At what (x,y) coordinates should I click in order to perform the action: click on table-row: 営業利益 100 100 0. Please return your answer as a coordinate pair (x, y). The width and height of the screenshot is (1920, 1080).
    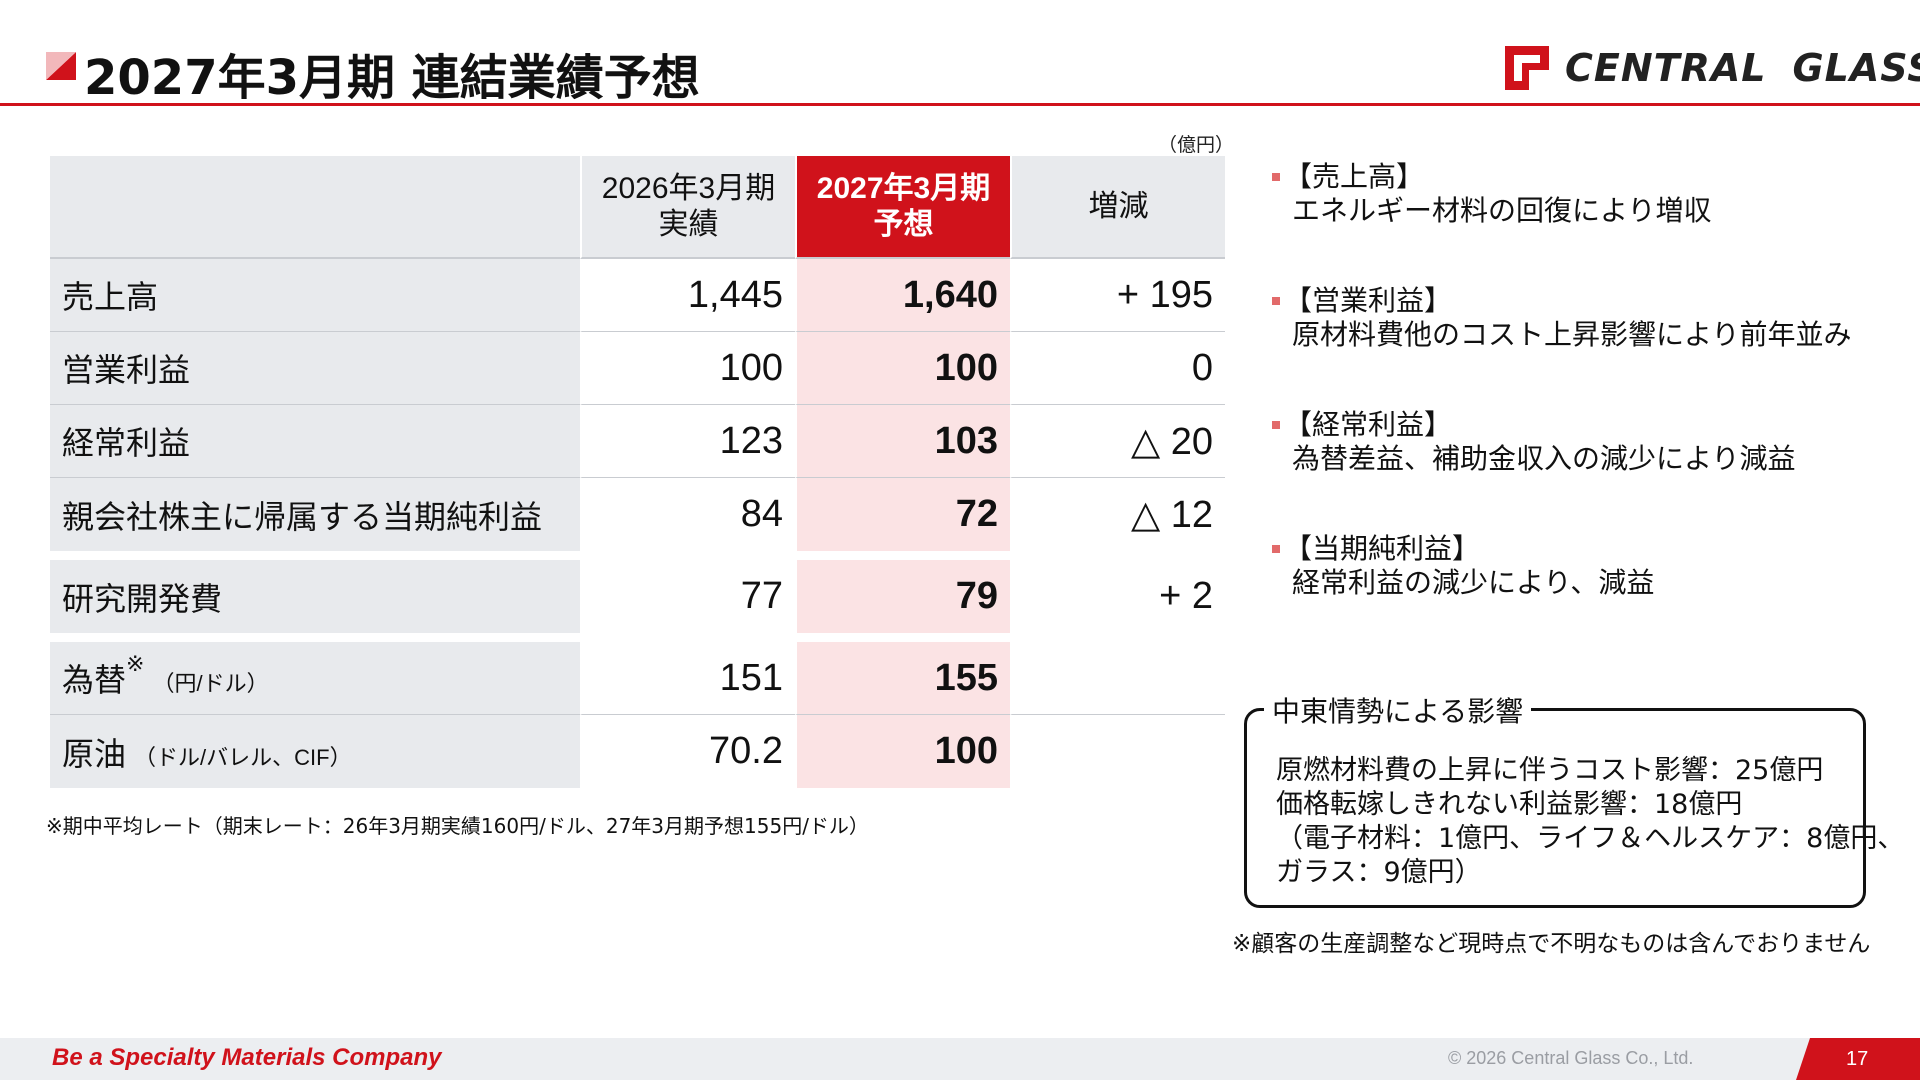
    Looking at the image, I should click on (637, 368).